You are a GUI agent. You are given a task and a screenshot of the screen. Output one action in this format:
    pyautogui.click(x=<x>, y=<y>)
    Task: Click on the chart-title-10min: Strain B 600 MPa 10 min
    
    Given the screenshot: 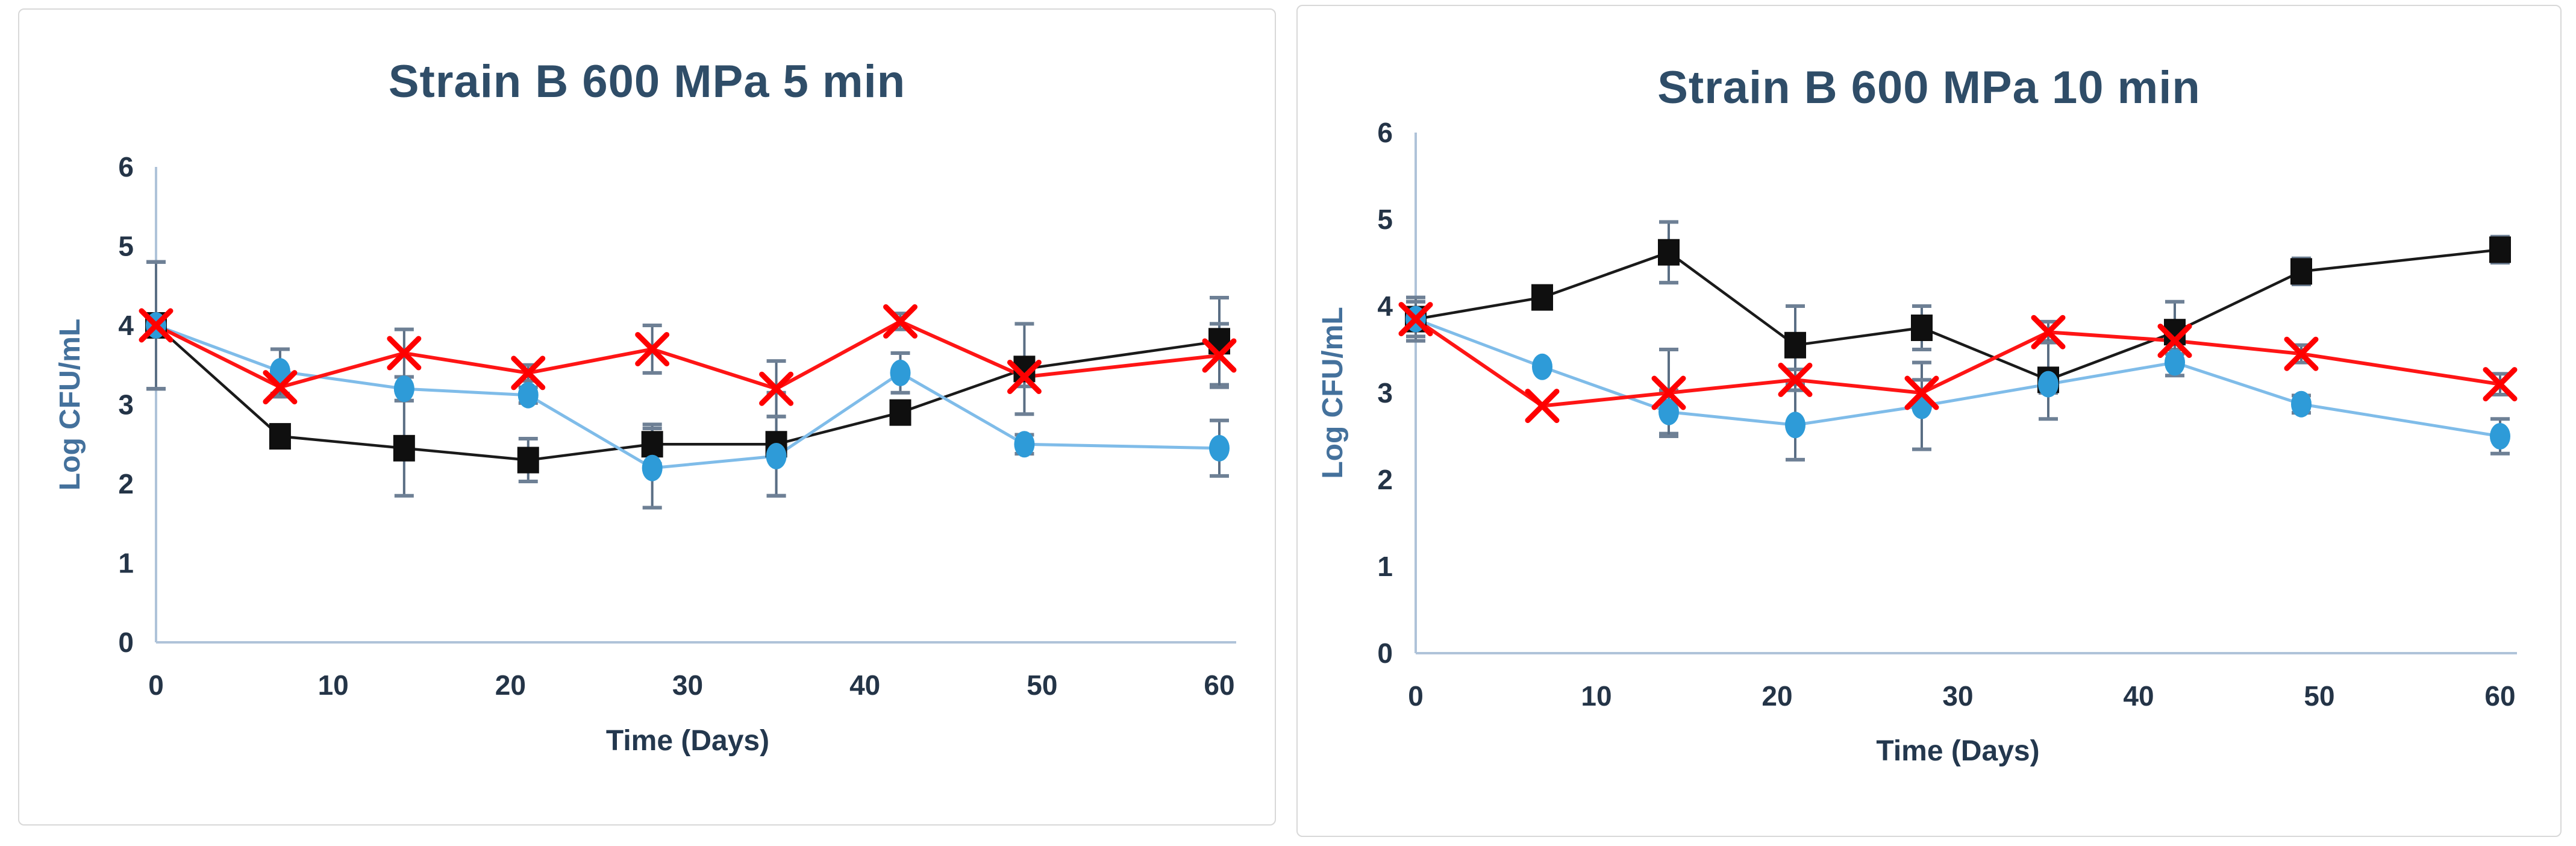 What is the action you would take?
    pyautogui.click(x=1929, y=87)
    